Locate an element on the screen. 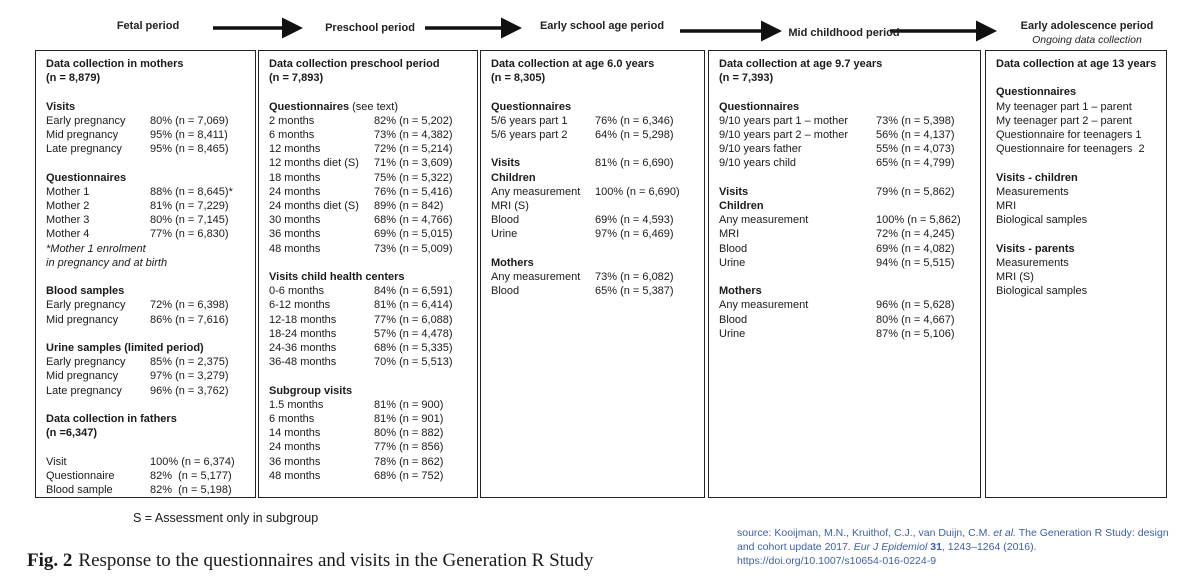 This screenshot has width=1202, height=580. row-label: 12 months diet (S) is located at coordinates (314, 163).